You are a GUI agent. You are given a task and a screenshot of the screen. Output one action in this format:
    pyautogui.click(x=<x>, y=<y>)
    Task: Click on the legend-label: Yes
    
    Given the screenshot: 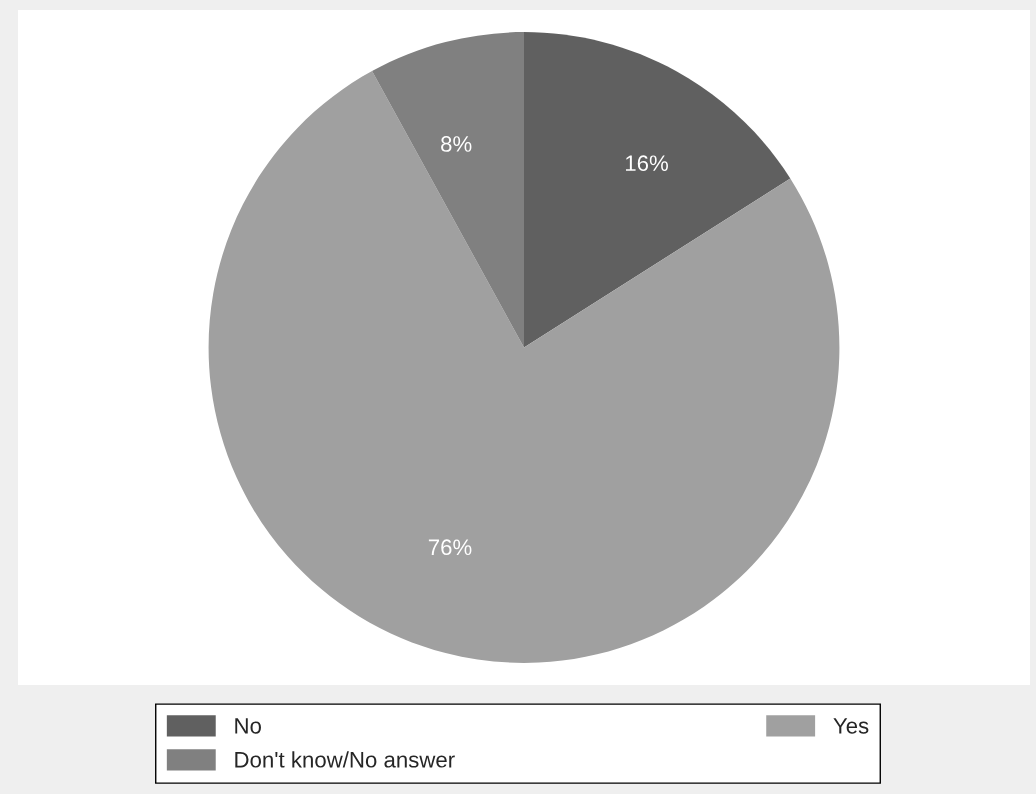 What is the action you would take?
    pyautogui.click(x=851, y=726)
    